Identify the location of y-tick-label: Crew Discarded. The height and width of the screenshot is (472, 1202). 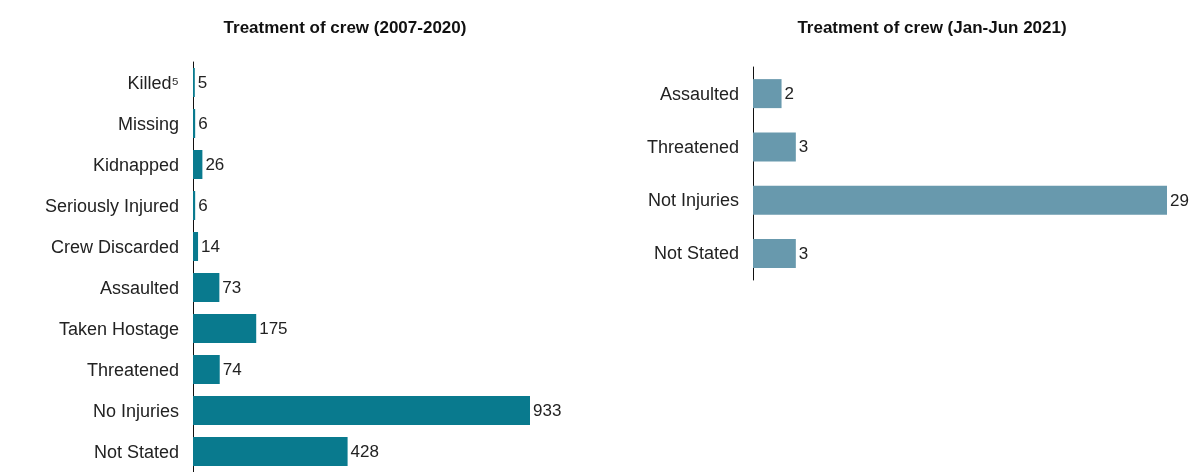
(114, 246).